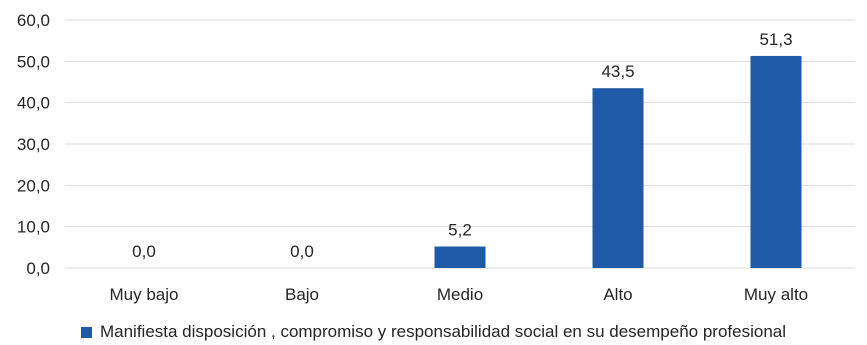  Describe the element at coordinates (302, 294) in the screenshot. I see `x-category-label: Bajo` at that location.